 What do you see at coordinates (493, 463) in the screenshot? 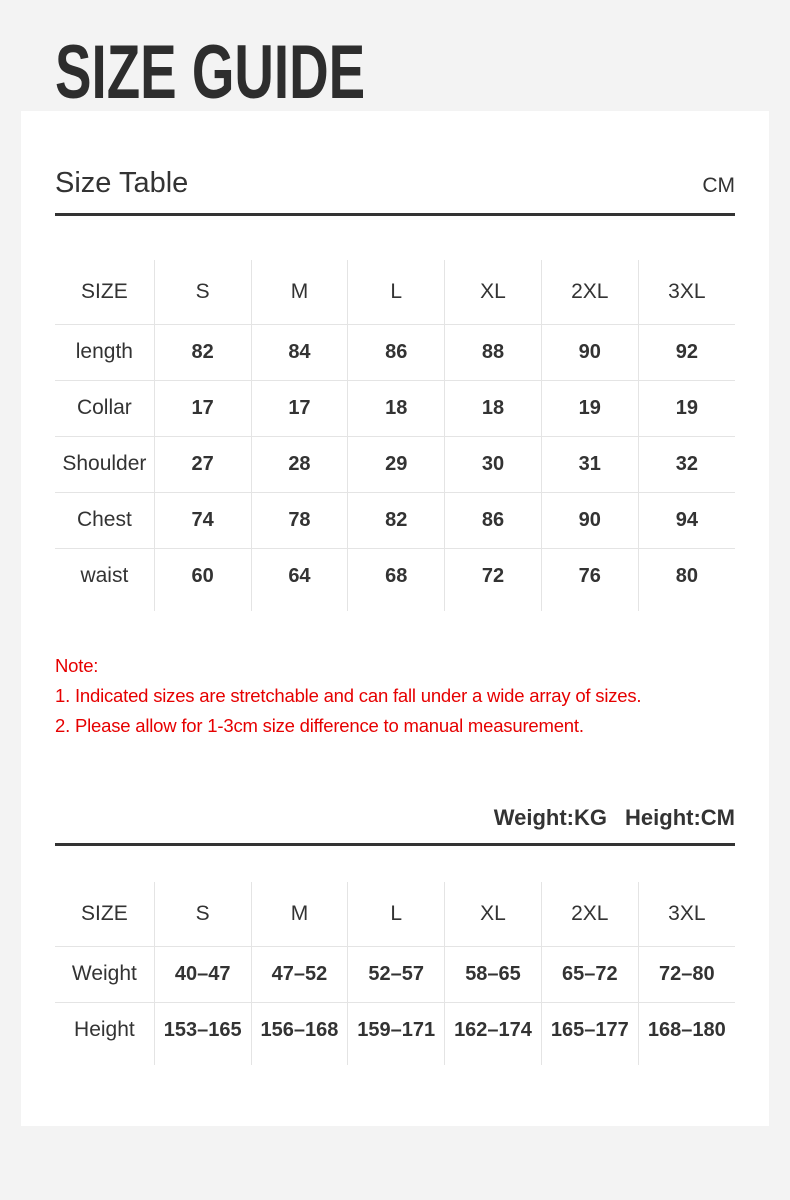
I see `cell: 30` at bounding box center [493, 463].